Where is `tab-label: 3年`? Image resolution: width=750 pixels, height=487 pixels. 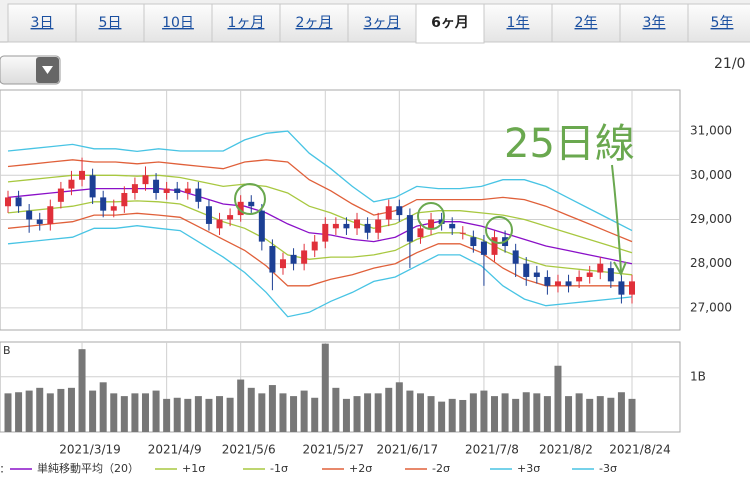
tab-label: 3年 is located at coordinates (654, 23).